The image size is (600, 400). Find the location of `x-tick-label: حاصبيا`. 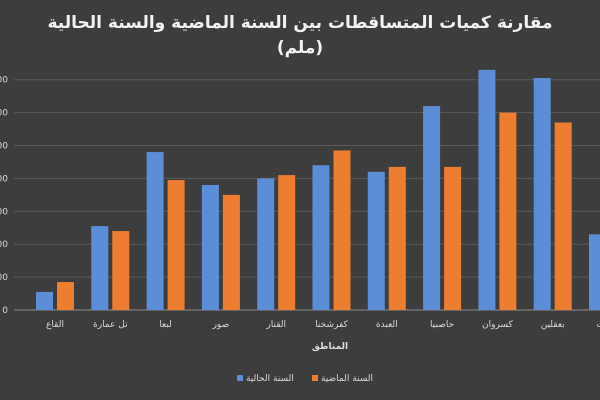

x-tick-label: حاصبيا is located at coordinates (442, 325).